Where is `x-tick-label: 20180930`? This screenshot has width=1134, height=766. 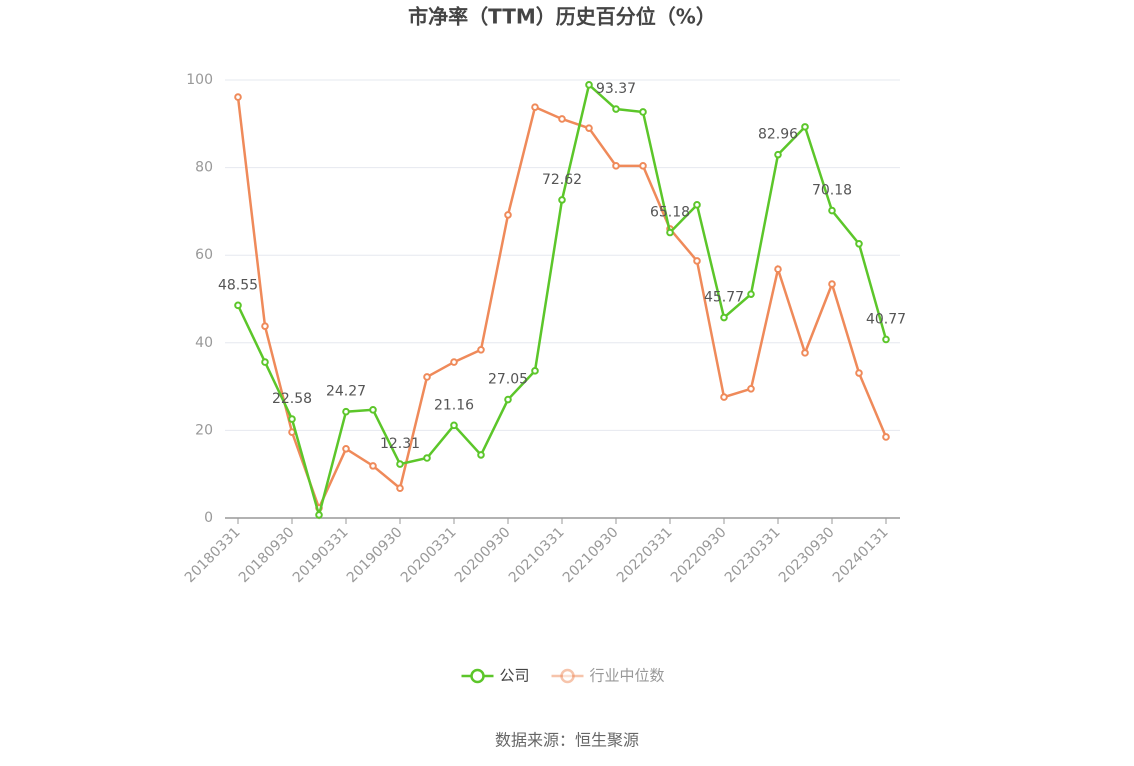 x-tick-label: 20180930 is located at coordinates (267, 555).